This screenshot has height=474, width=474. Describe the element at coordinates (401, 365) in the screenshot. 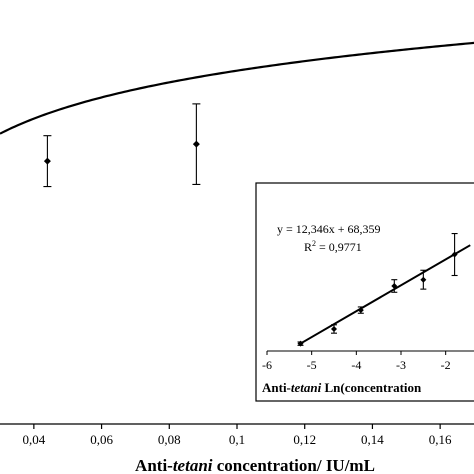

I see `inset-x-tick-label: -3` at that location.